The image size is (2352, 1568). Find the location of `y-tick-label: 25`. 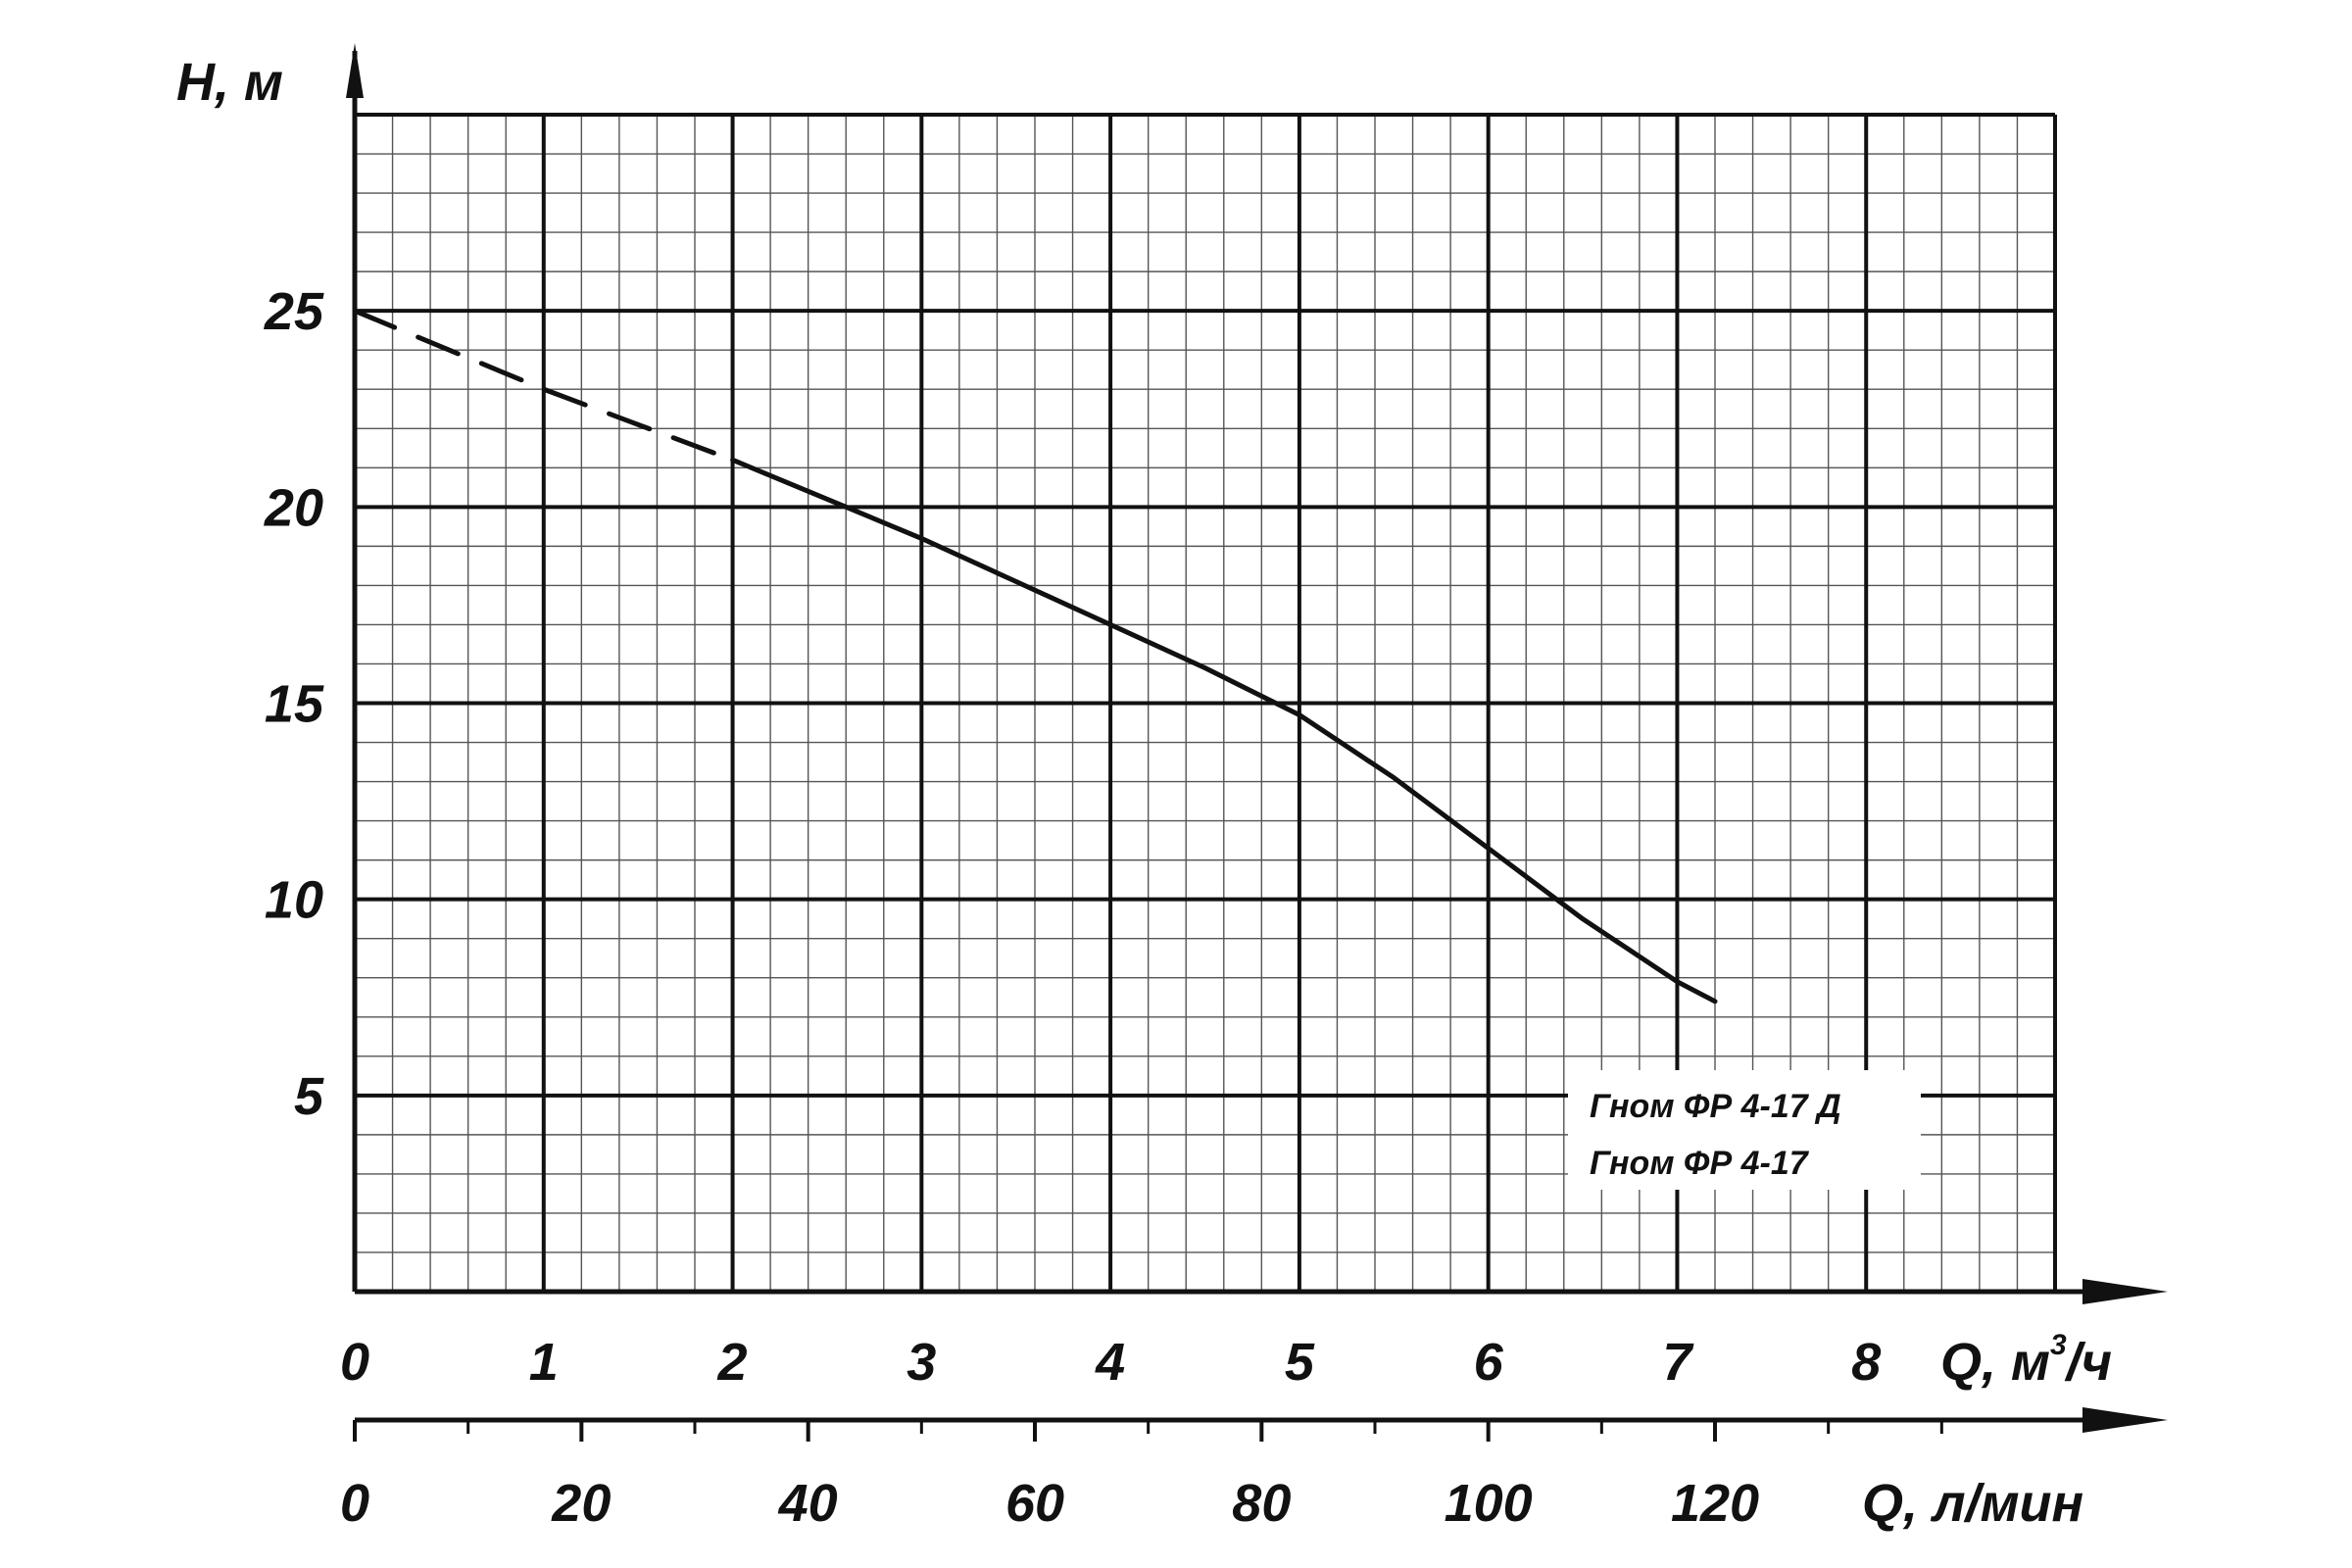

y-tick-label: 25 is located at coordinates (294, 311).